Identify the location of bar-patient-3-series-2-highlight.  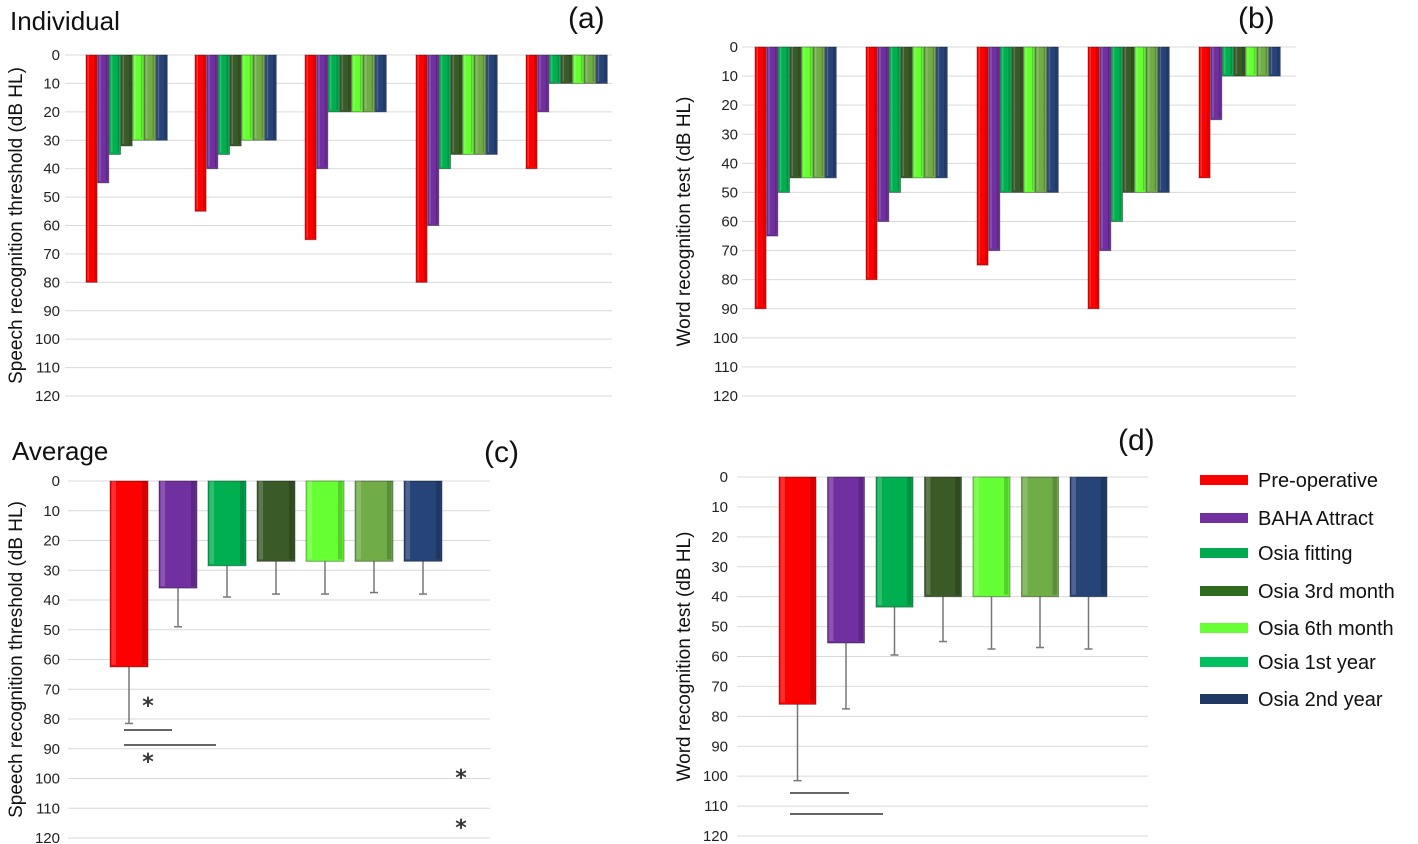
(319, 111).